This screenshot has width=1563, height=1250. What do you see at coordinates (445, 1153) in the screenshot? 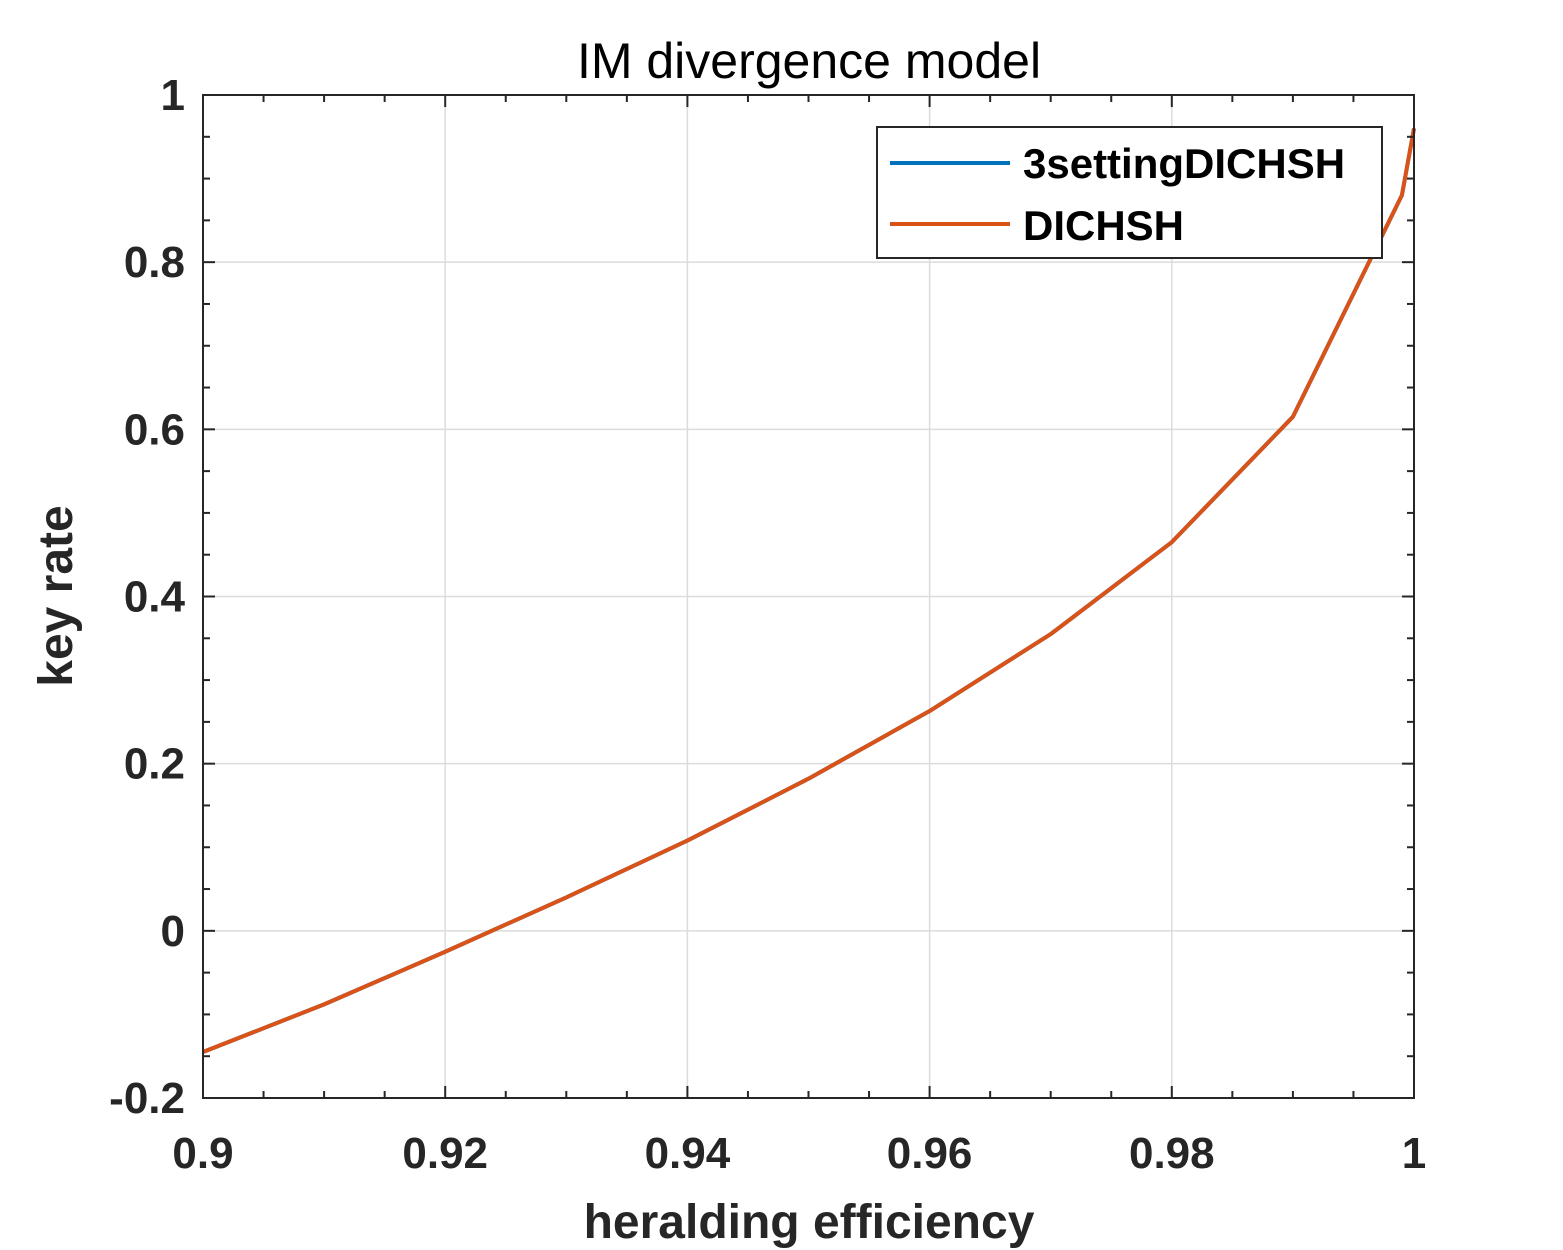
I see `x-tick-label: 0.92` at bounding box center [445, 1153].